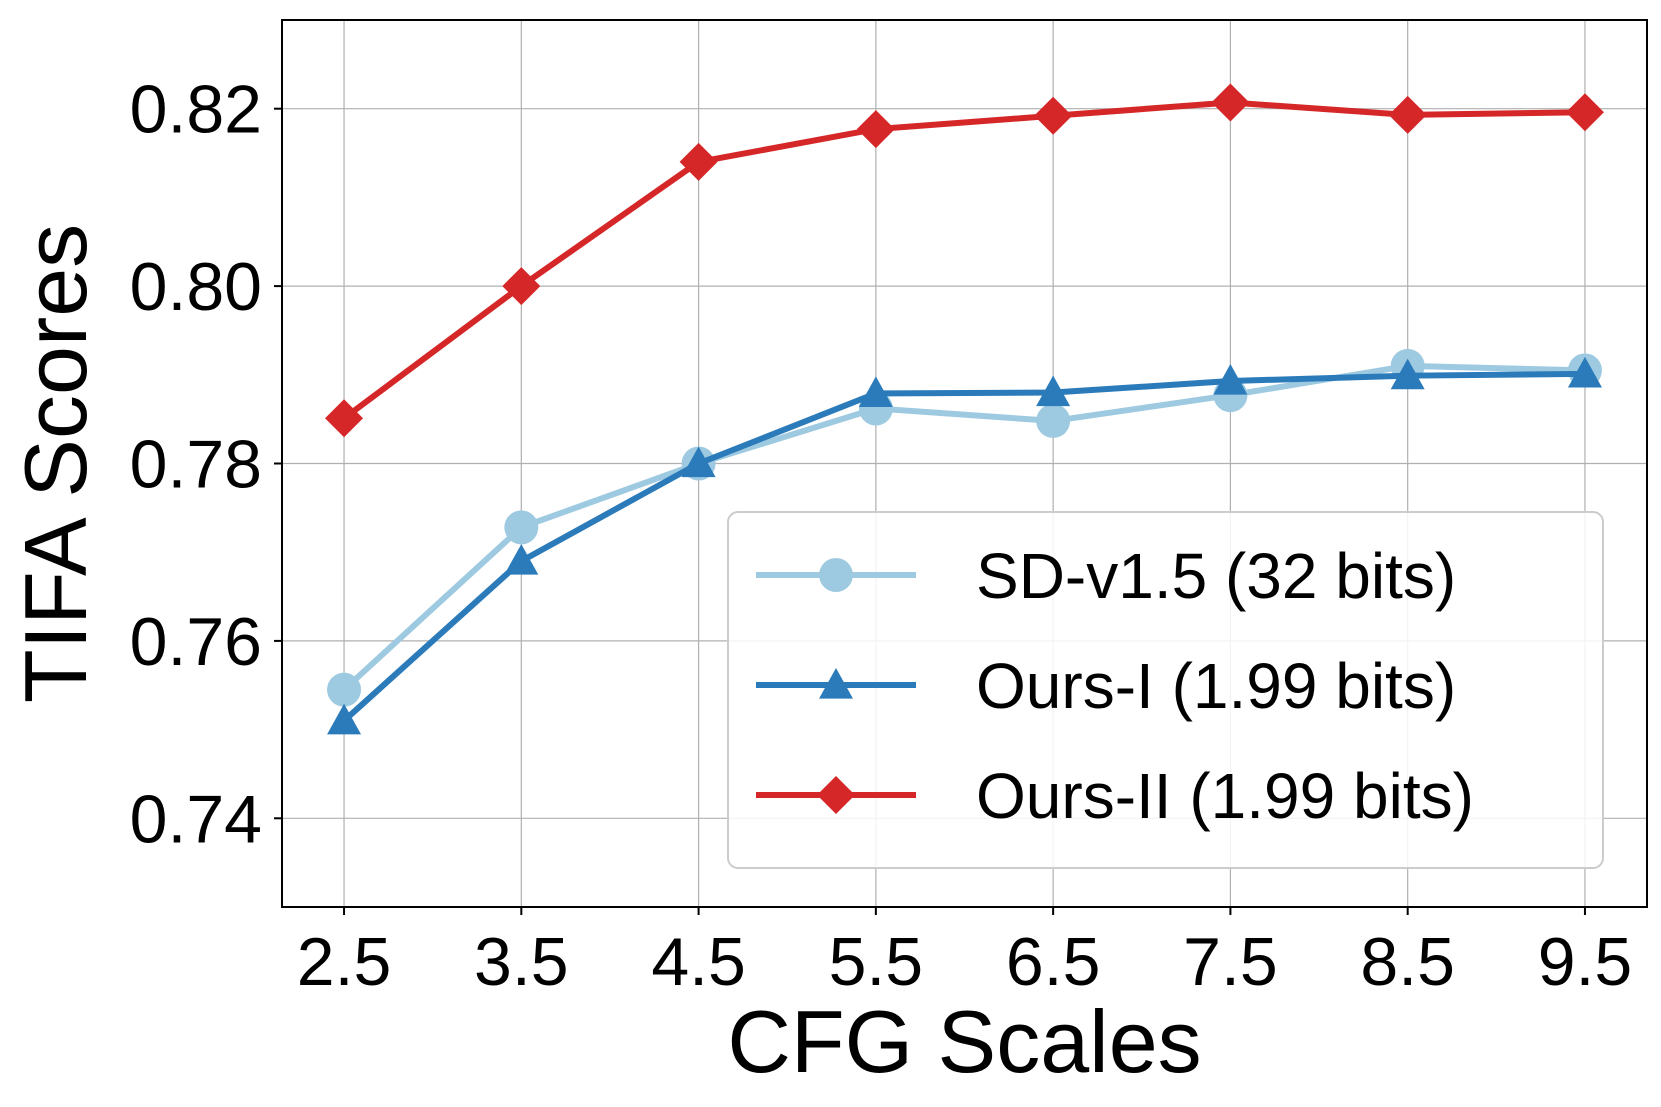 Image resolution: width=1661 pixels, height=1107 pixels. What do you see at coordinates (1216, 686) in the screenshot?
I see `legend-label: Ours-I (1.99 bits)` at bounding box center [1216, 686].